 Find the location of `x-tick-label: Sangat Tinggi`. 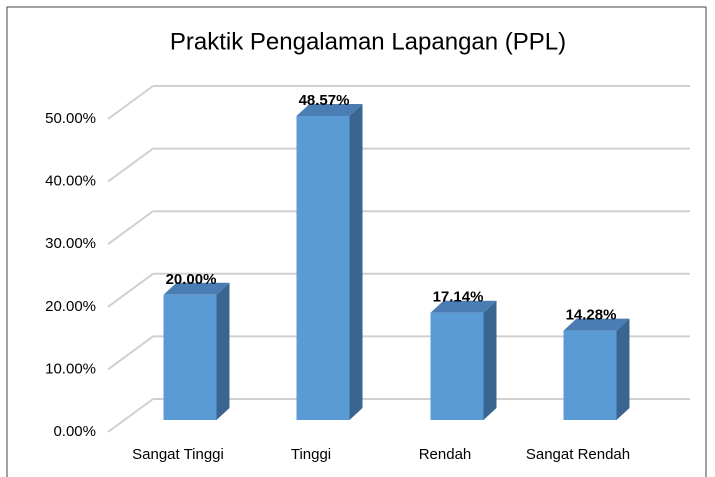

x-tick-label: Sangat Tinggi is located at coordinates (178, 454).